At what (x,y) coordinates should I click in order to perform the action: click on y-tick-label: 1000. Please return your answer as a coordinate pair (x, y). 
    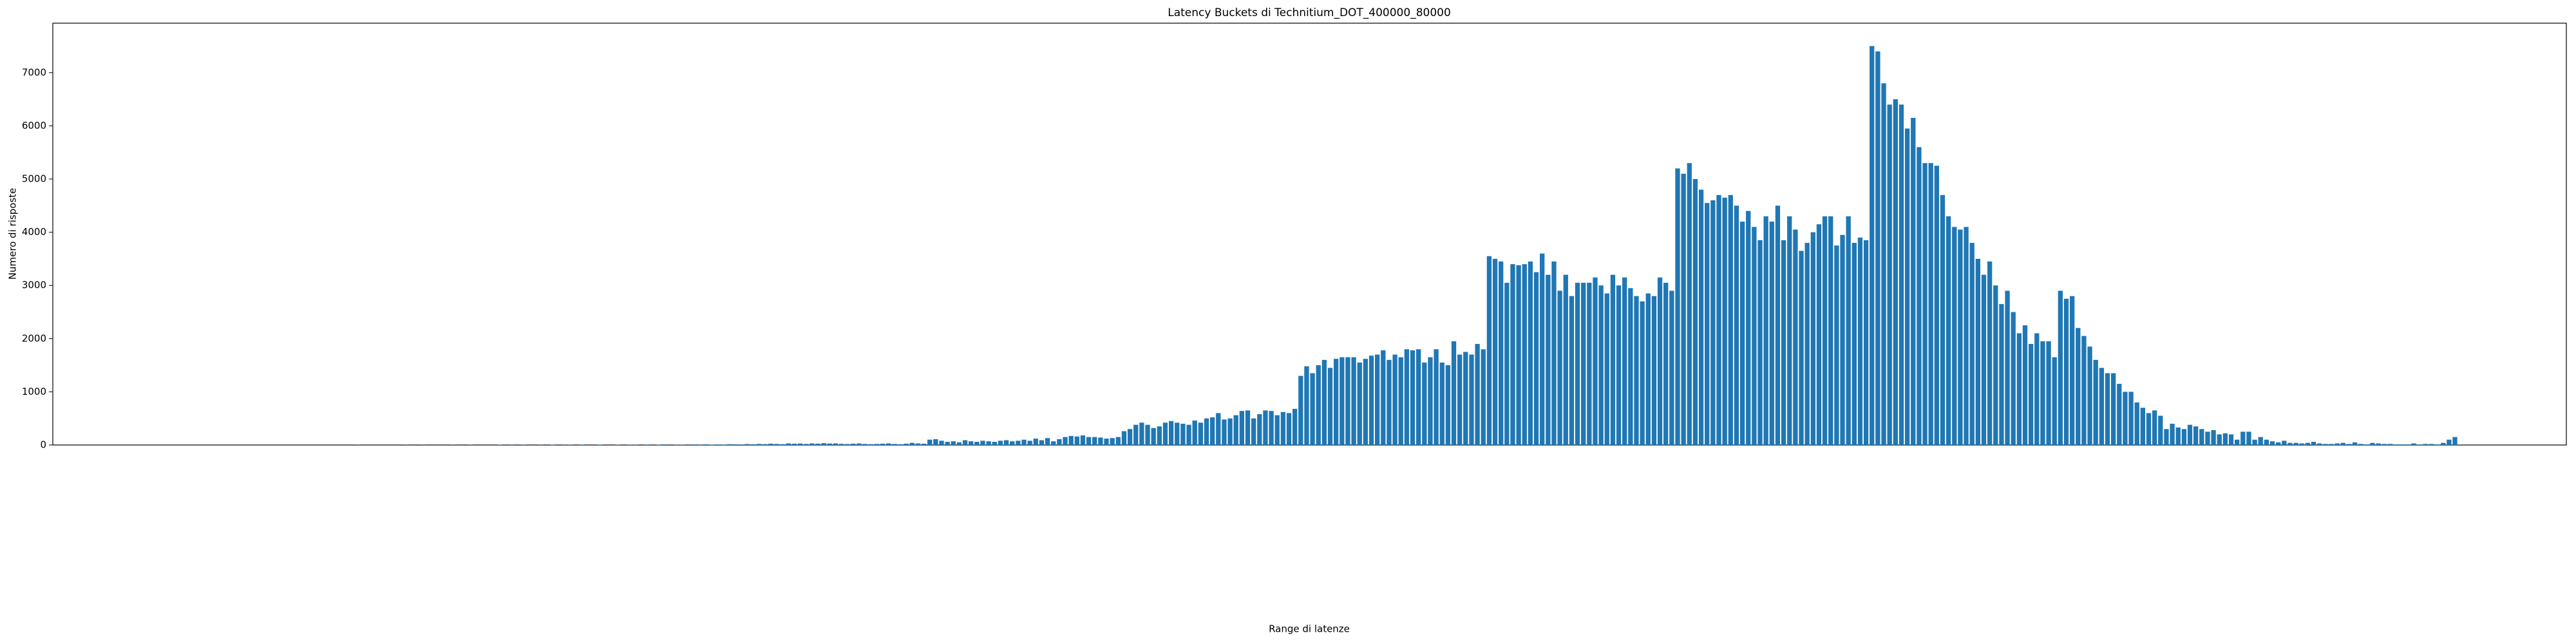
    Looking at the image, I should click on (34, 391).